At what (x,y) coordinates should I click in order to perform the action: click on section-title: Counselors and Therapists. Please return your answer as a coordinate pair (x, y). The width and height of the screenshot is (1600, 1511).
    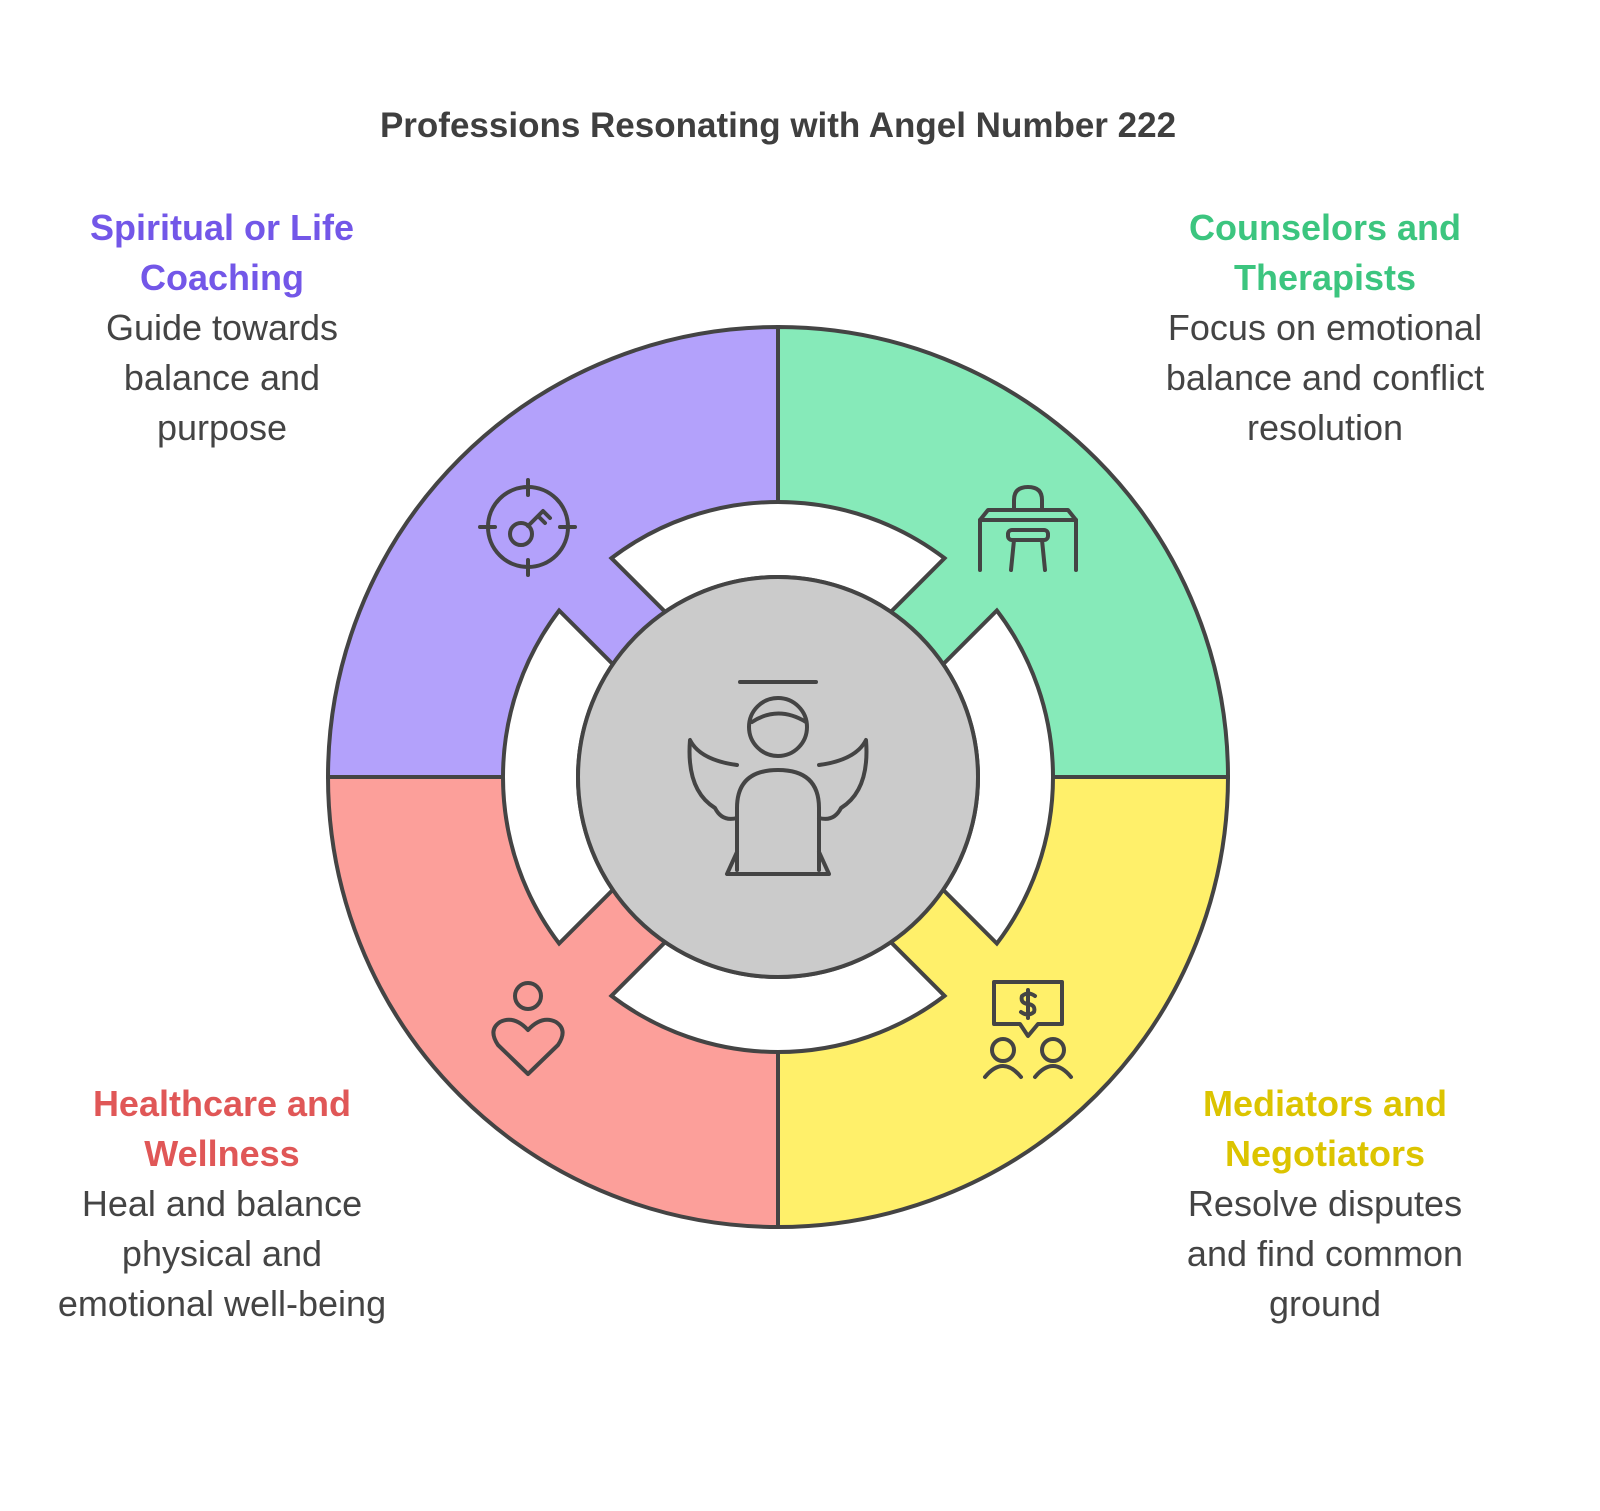
    Looking at the image, I should click on (1325, 252).